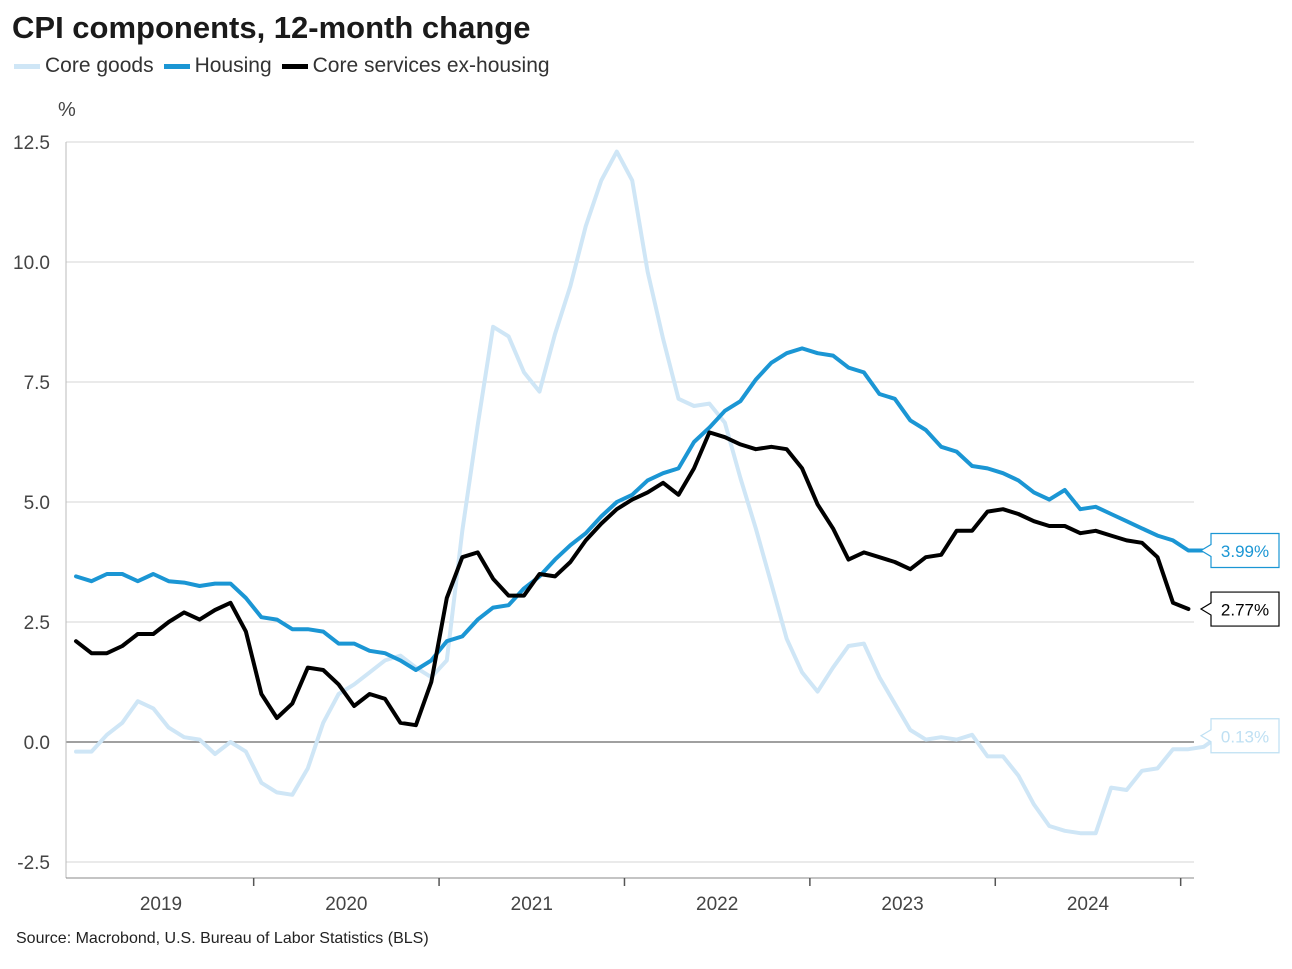 This screenshot has height=969, width=1292. What do you see at coordinates (31, 263) in the screenshot?
I see `y-tick-label: 10.0` at bounding box center [31, 263].